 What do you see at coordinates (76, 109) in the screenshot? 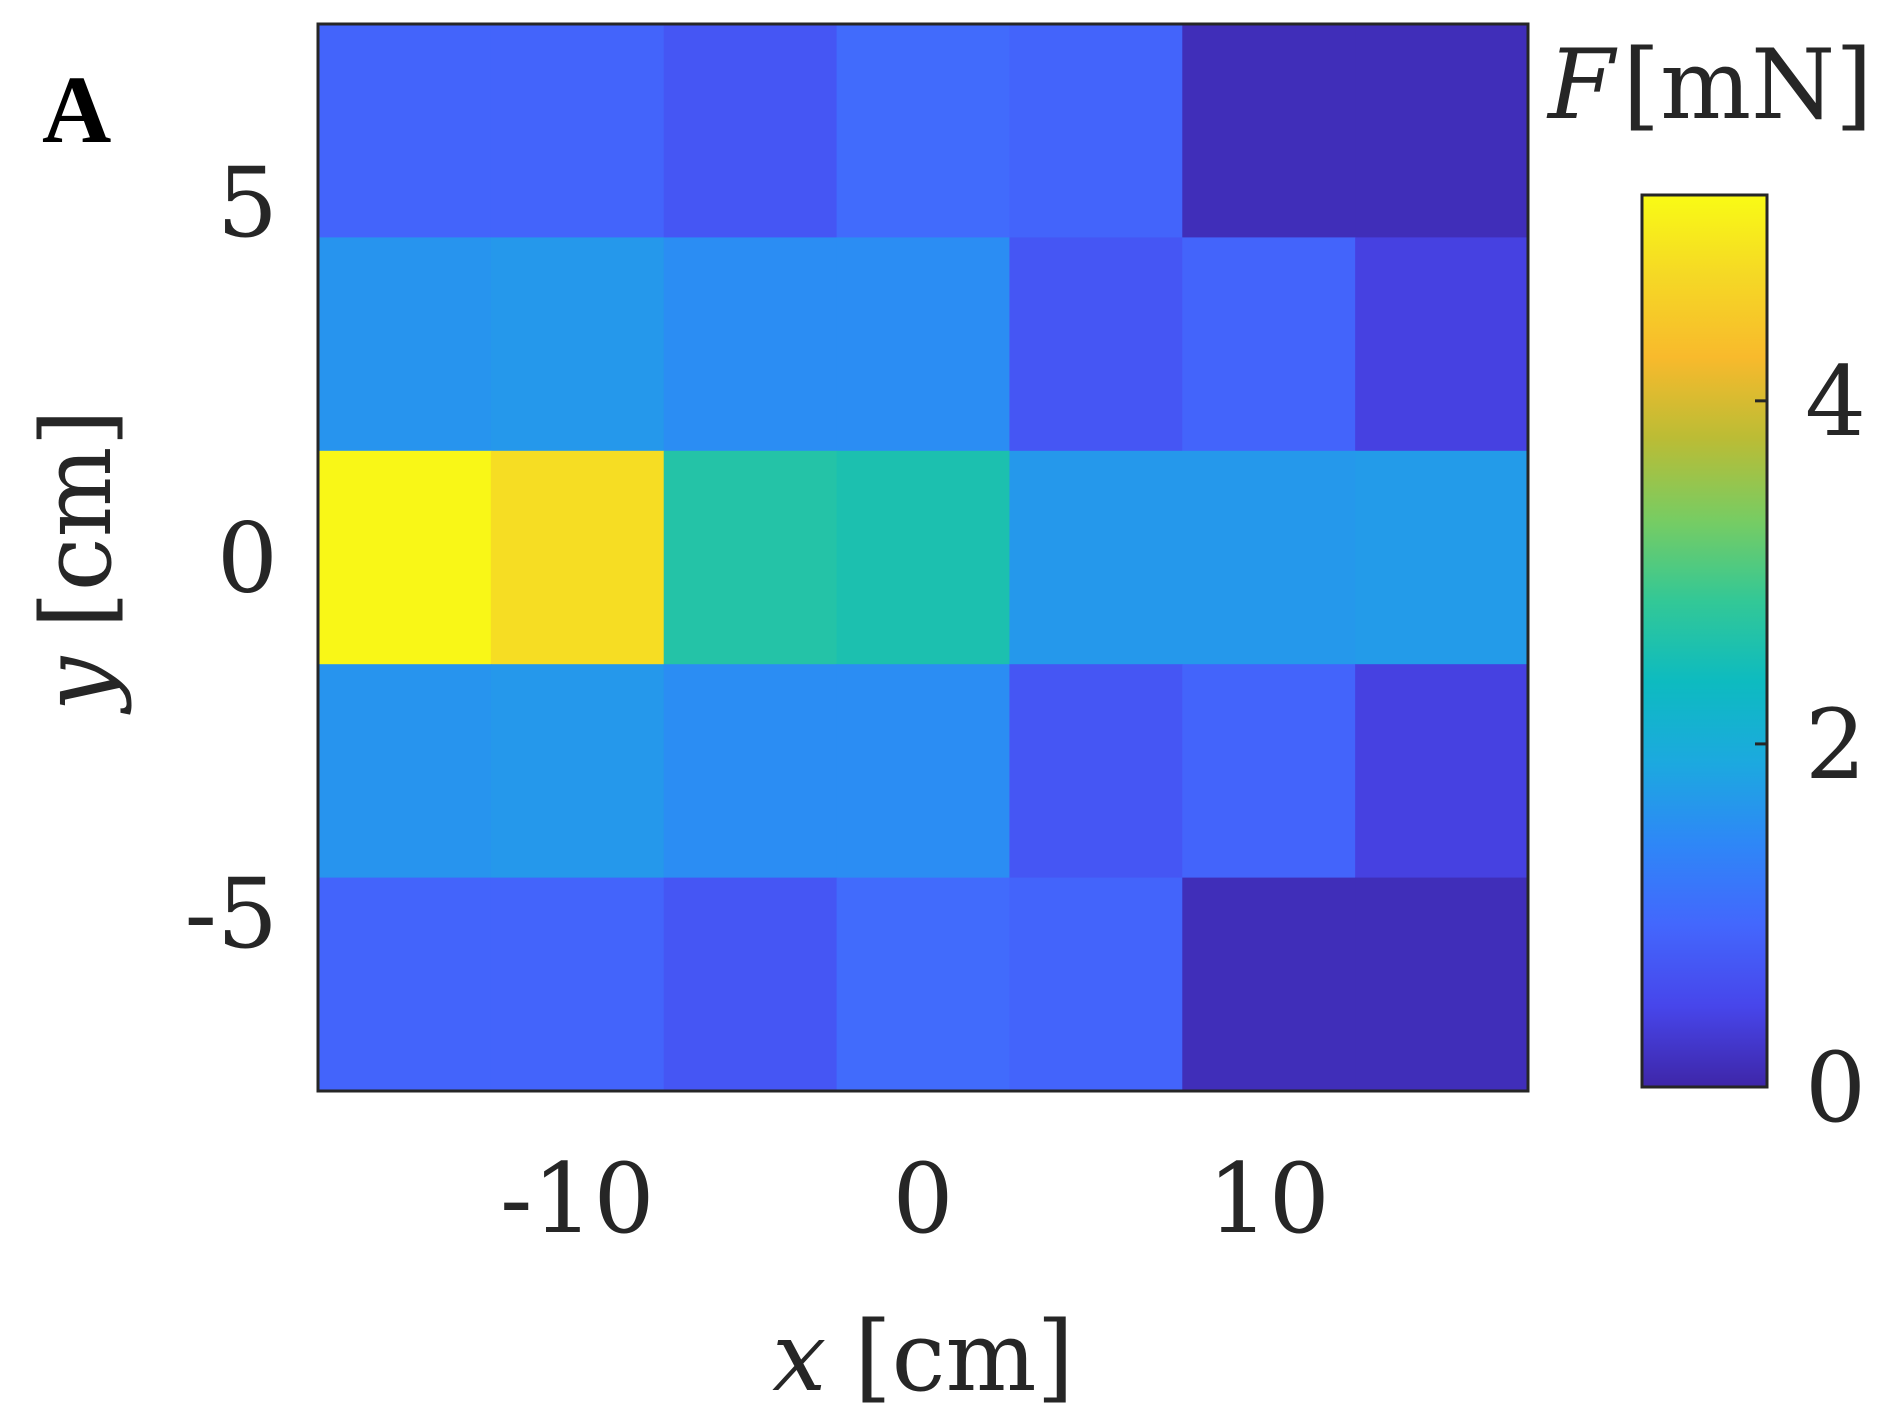
I see `panel-label: A` at bounding box center [76, 109].